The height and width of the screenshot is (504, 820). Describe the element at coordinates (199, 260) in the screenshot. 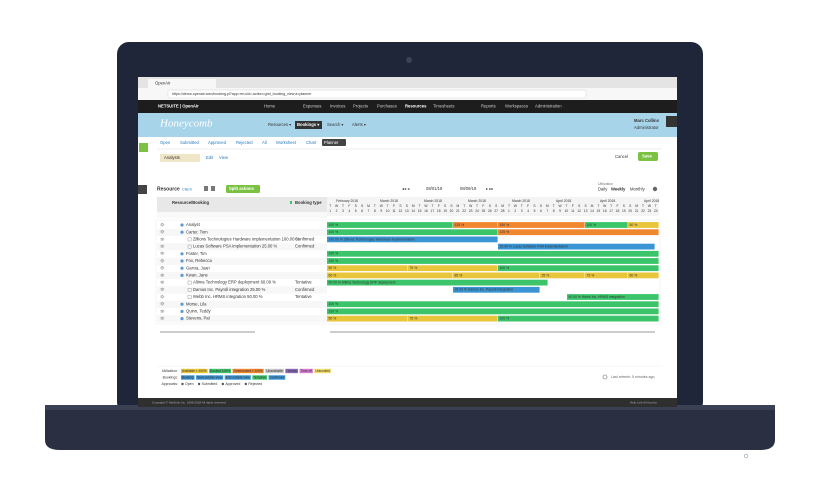

I see `resource-name: Fox, Rebecca` at that location.